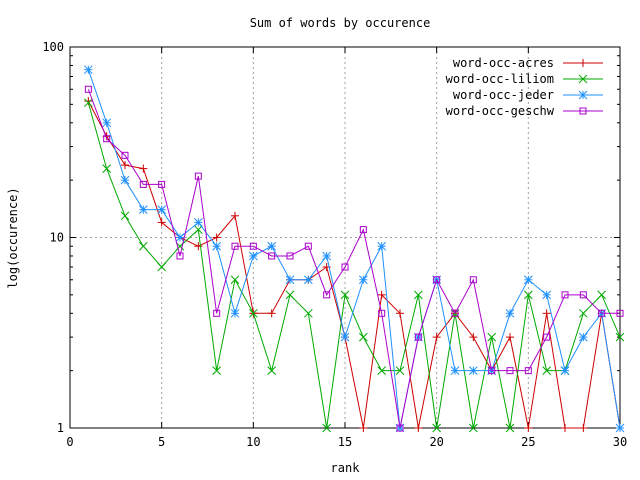 The width and height of the screenshot is (640, 480). I want to click on y-tick-label: 10, so click(57, 238).